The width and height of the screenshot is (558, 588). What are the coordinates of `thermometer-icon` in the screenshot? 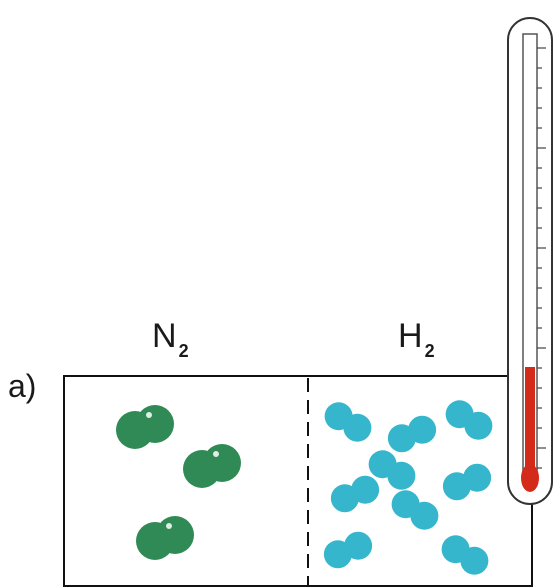 It's located at (530, 261).